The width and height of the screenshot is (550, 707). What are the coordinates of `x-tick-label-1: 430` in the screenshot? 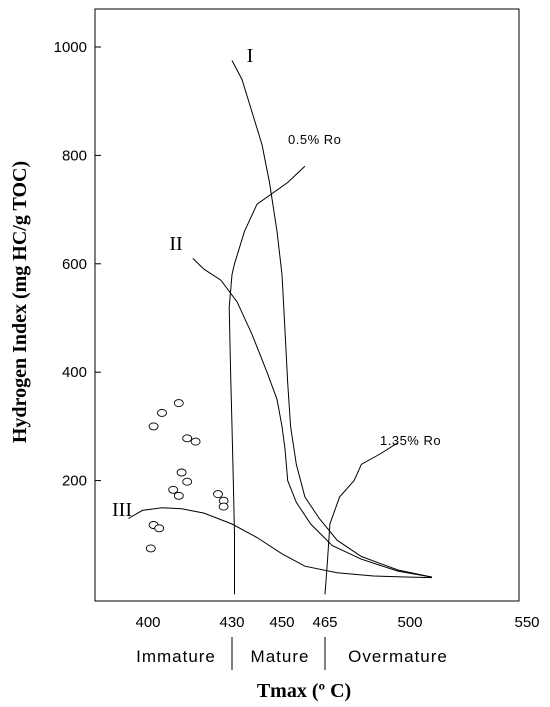 It's located at (231, 622).